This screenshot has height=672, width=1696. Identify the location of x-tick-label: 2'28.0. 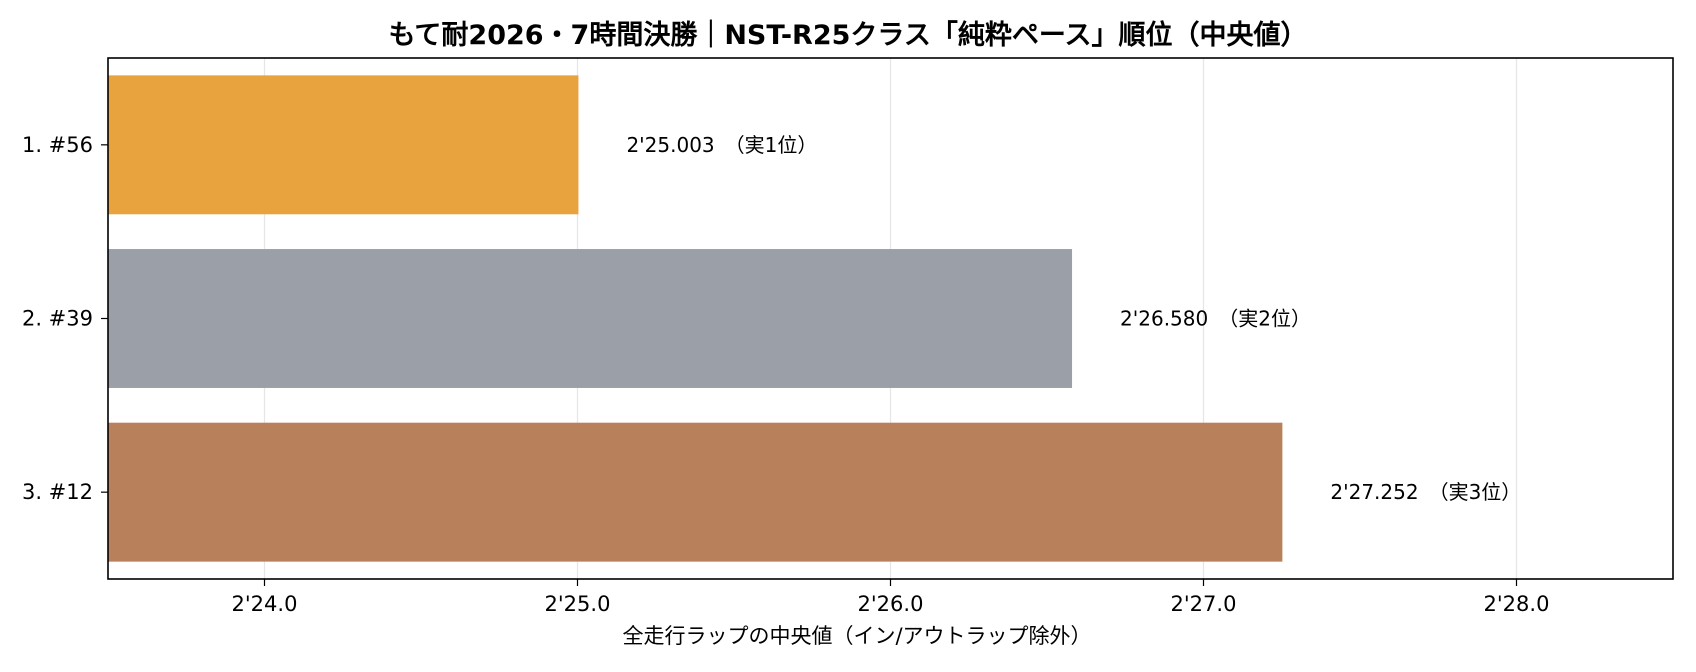
(1517, 604).